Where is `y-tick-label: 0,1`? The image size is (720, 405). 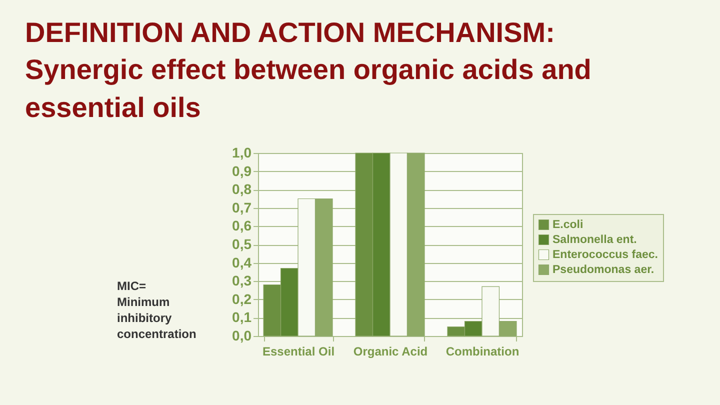
y-tick-label: 0,1 is located at coordinates (242, 317).